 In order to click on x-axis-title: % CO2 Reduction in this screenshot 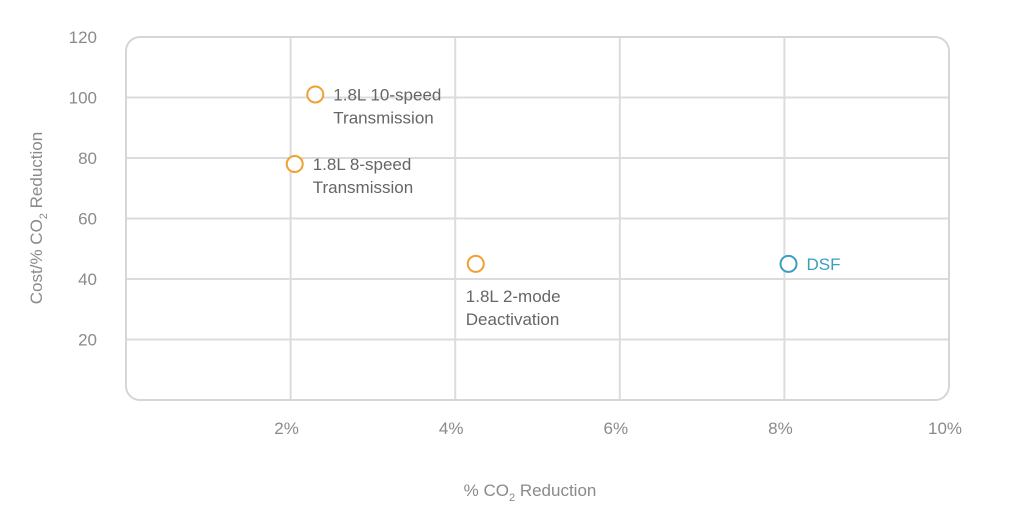, I will do `click(530, 492)`.